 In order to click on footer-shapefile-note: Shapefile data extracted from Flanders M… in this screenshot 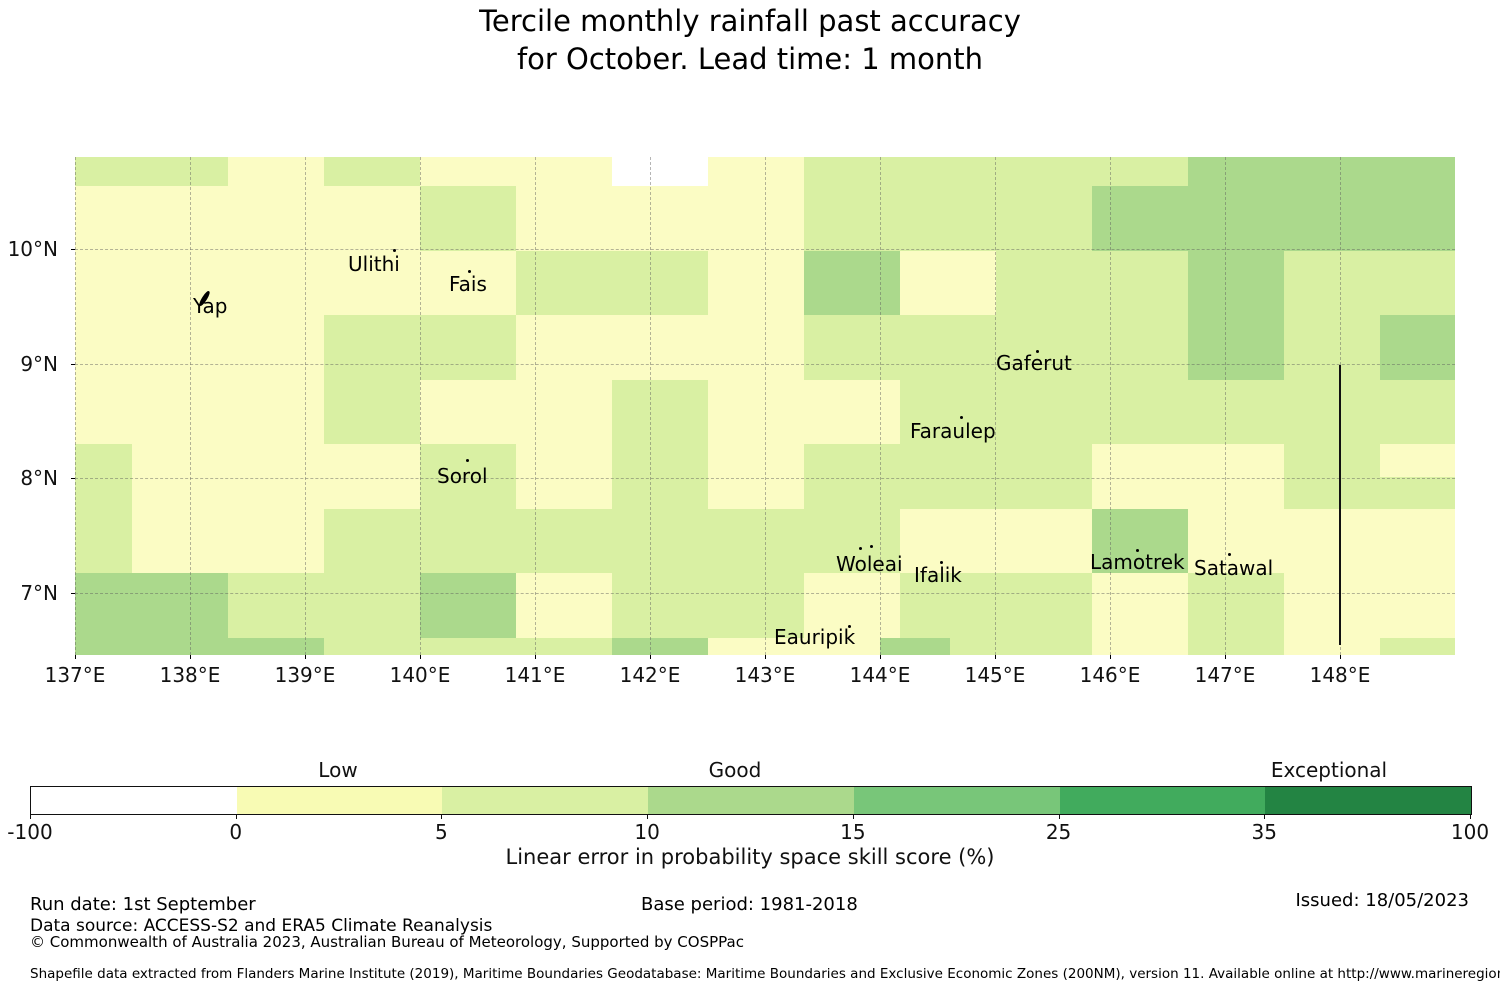, I will do `click(765, 974)`.